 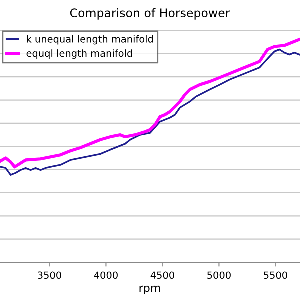 What do you see at coordinates (150, 290) in the screenshot?
I see `x-axis-title: rpm` at bounding box center [150, 290].